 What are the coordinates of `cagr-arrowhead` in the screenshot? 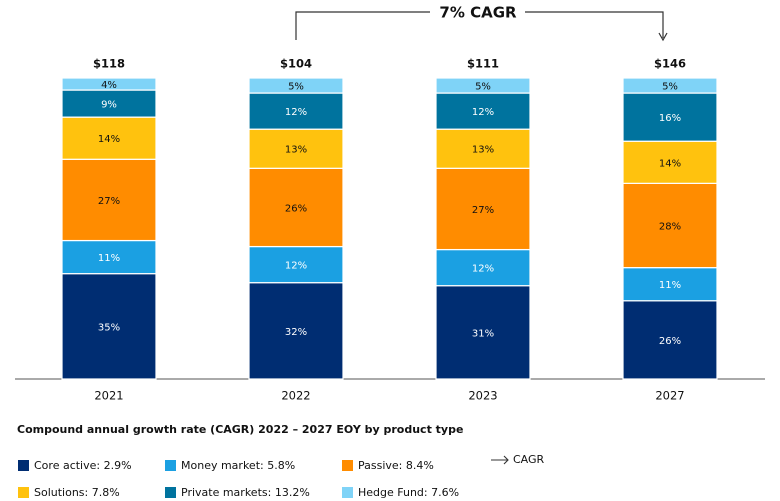 It's located at (663, 37).